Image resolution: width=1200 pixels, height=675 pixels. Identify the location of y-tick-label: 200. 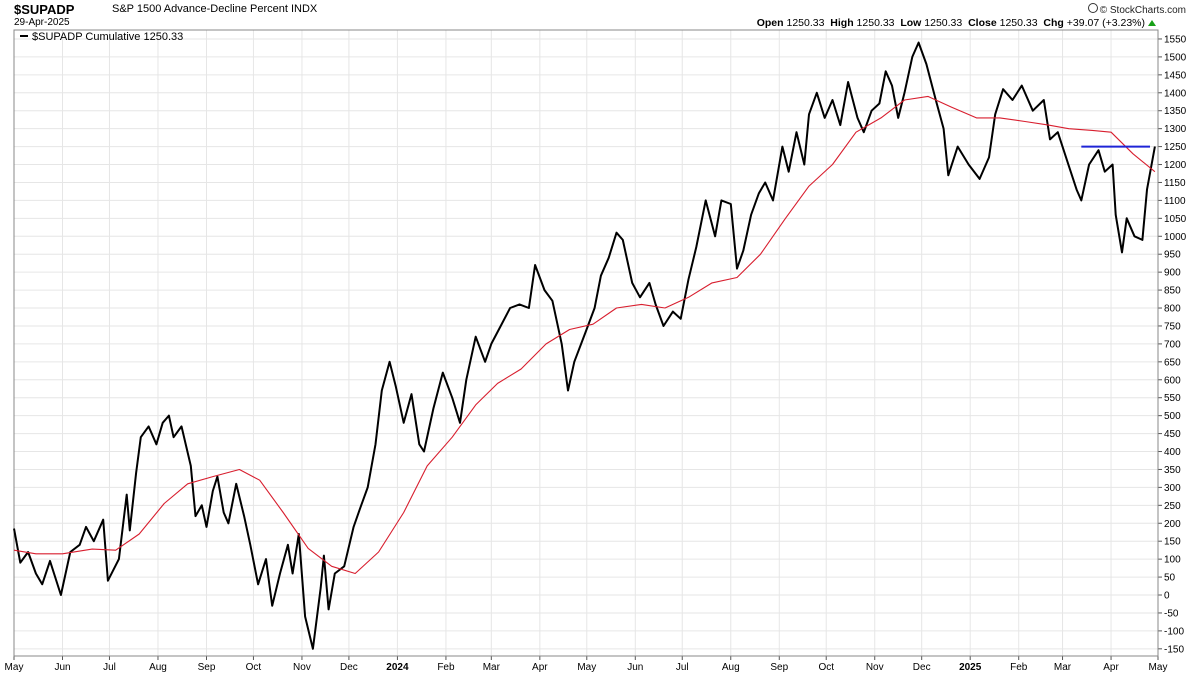
(1172, 524).